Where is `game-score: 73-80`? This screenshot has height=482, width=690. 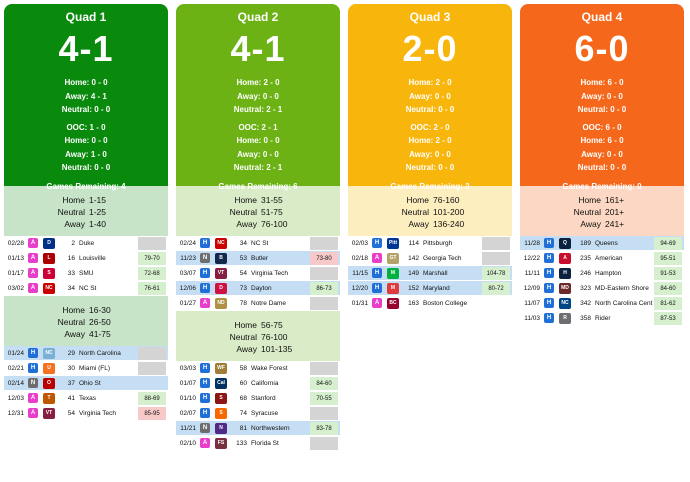 game-score: 73-80 is located at coordinates (324, 258).